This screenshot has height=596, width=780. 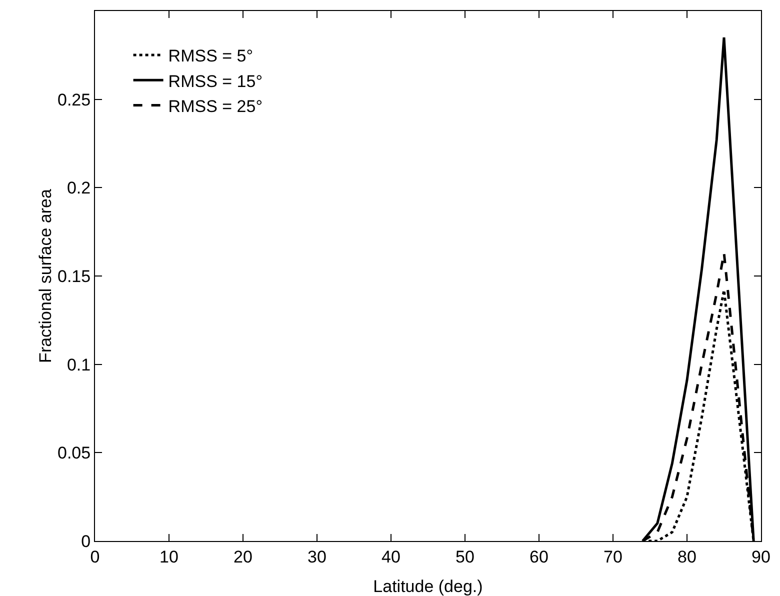 I want to click on x-axis-title: Latitude (deg.), so click(x=428, y=586).